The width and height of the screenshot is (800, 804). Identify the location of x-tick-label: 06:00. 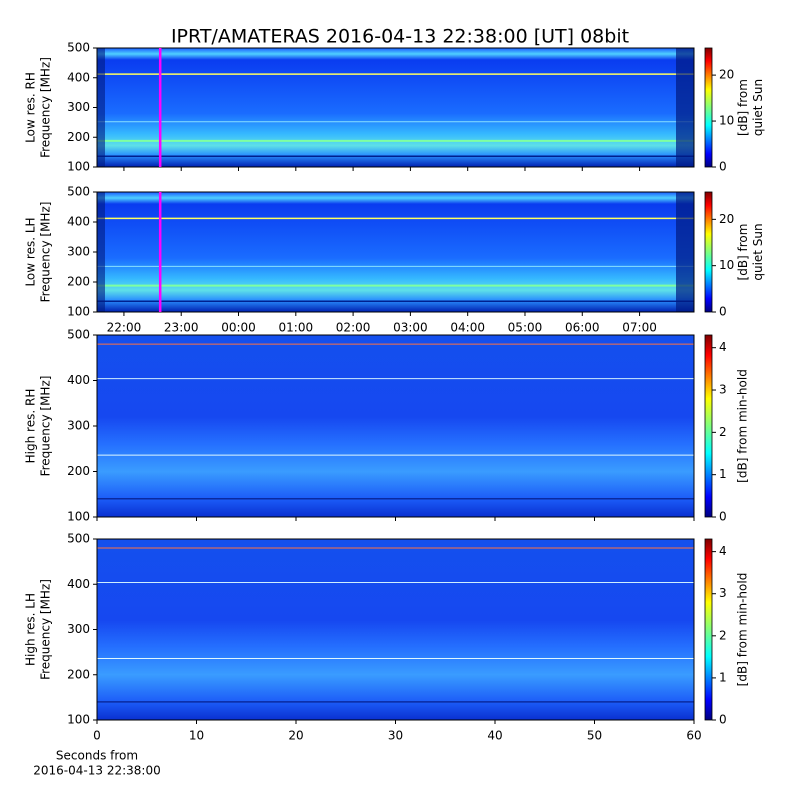
(582, 328).